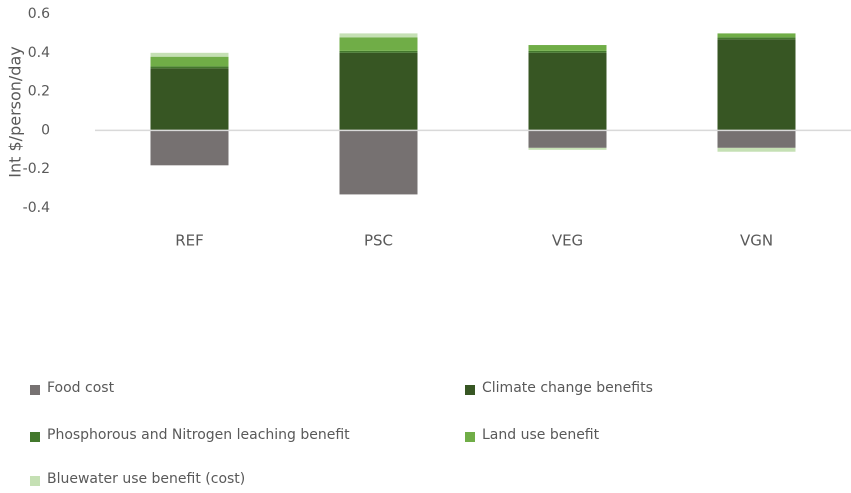 The image size is (851, 493). I want to click on legend-label: Food cost, so click(81, 388).